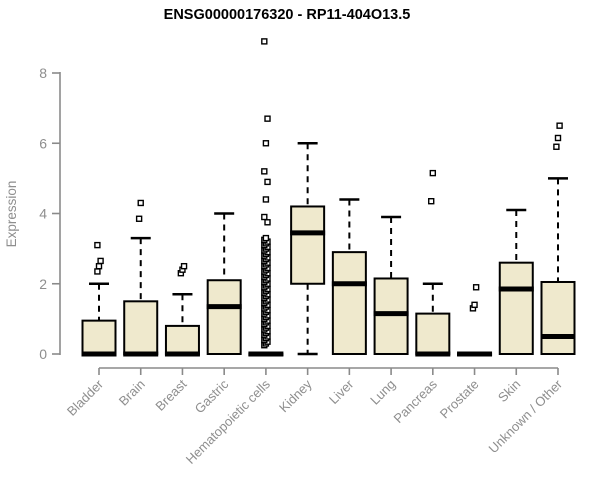  I want to click on x-tick-label: Skin, so click(509, 391).